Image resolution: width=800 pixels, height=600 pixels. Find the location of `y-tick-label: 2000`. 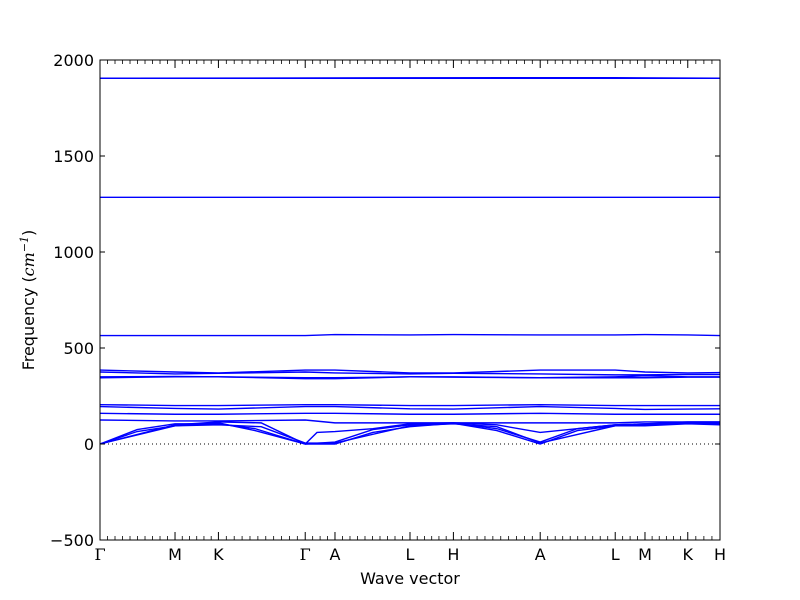

y-tick-label: 2000 is located at coordinates (73, 60).